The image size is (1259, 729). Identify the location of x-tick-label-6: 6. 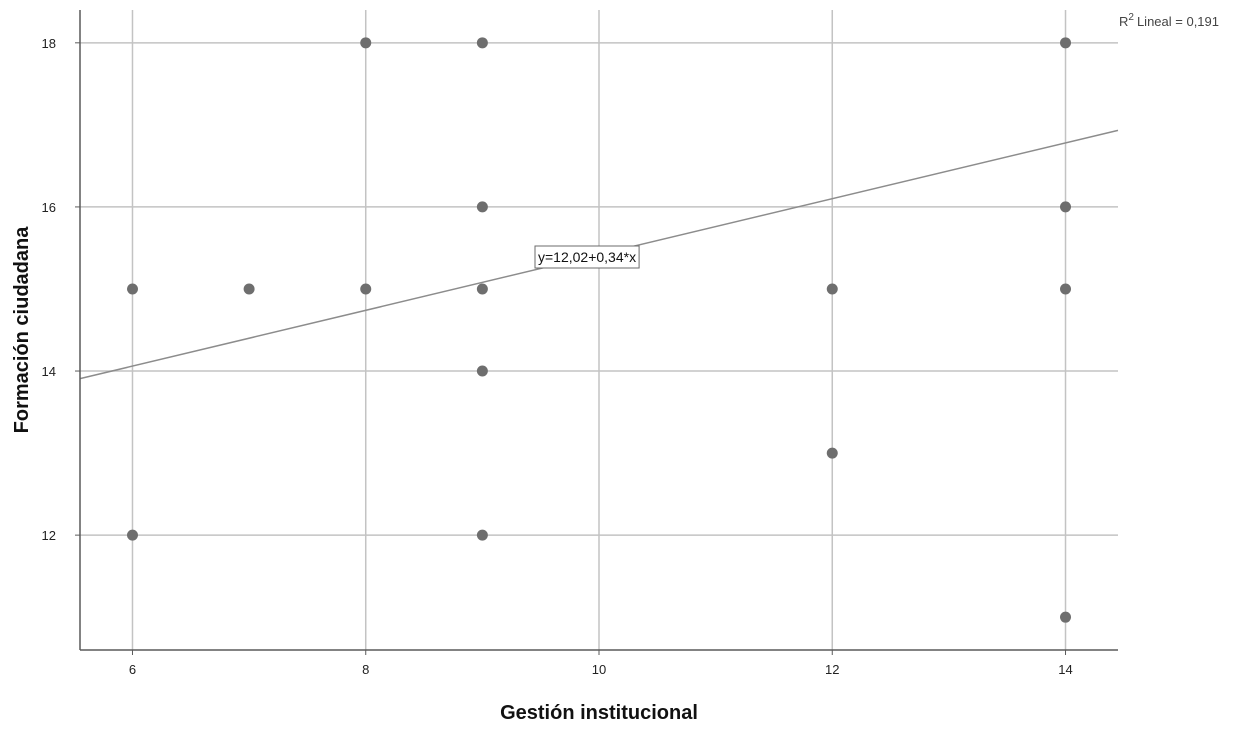
(132, 669).